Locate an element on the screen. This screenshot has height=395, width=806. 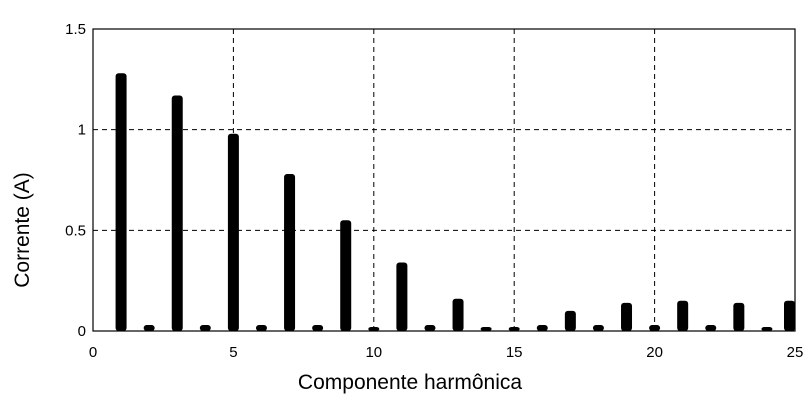
x-tick-label-25: 25 is located at coordinates (795, 352).